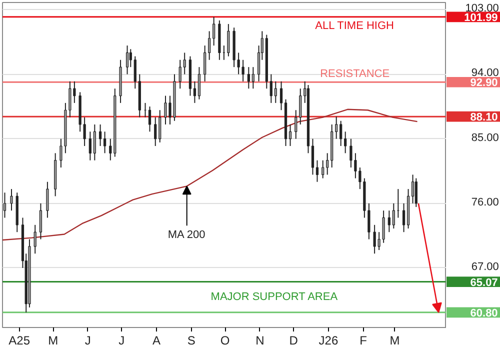  Describe the element at coordinates (363, 341) in the screenshot. I see `x-tick-label: F` at that location.